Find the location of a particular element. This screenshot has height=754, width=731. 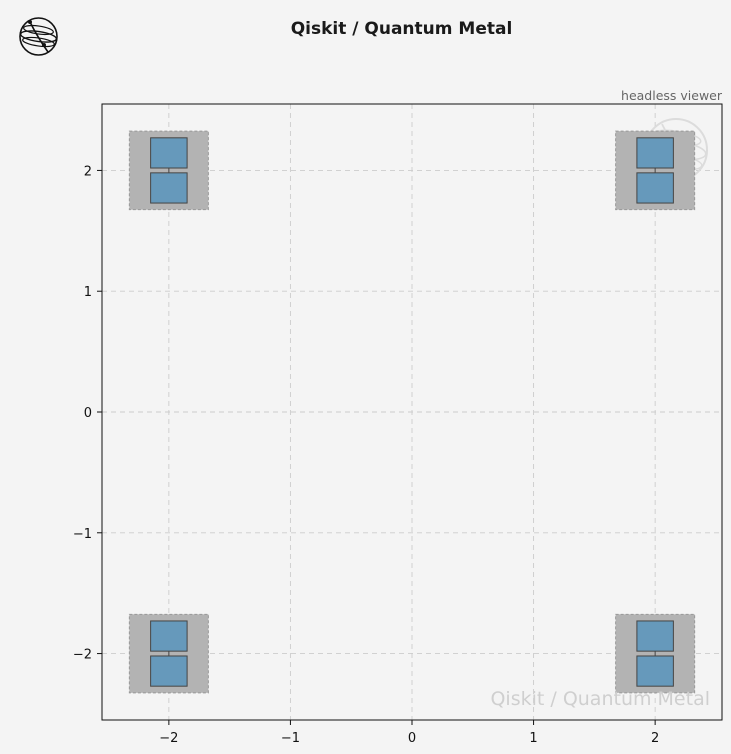

y-tick-label: 1 is located at coordinates (88, 292).